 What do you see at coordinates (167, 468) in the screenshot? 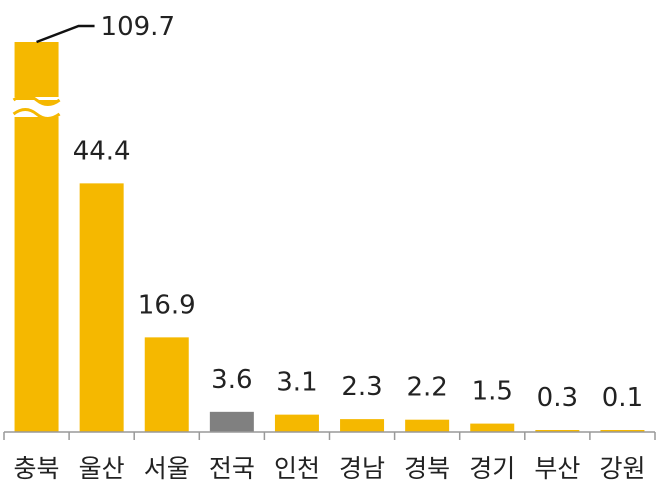
I see `category-label-서울: 서울` at bounding box center [167, 468].